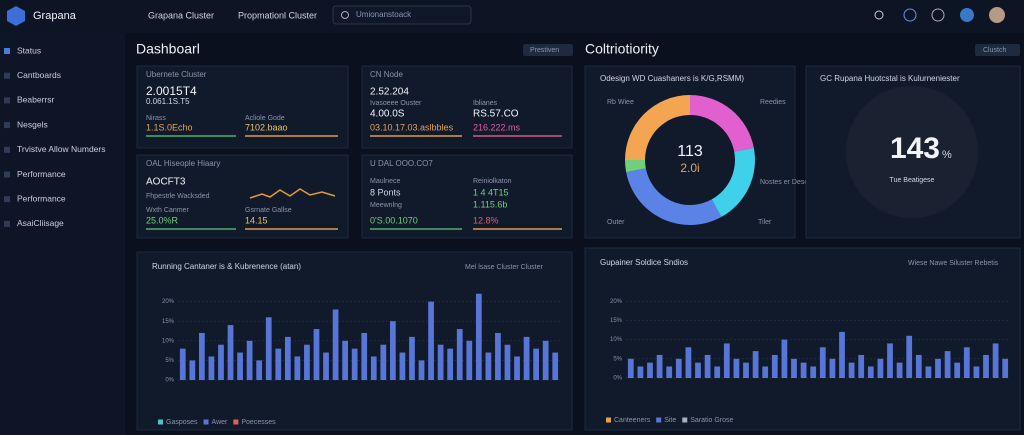 The image size is (1024, 435). Describe the element at coordinates (389, 92) in the screenshot. I see `primary-value: 2.52.204` at that location.